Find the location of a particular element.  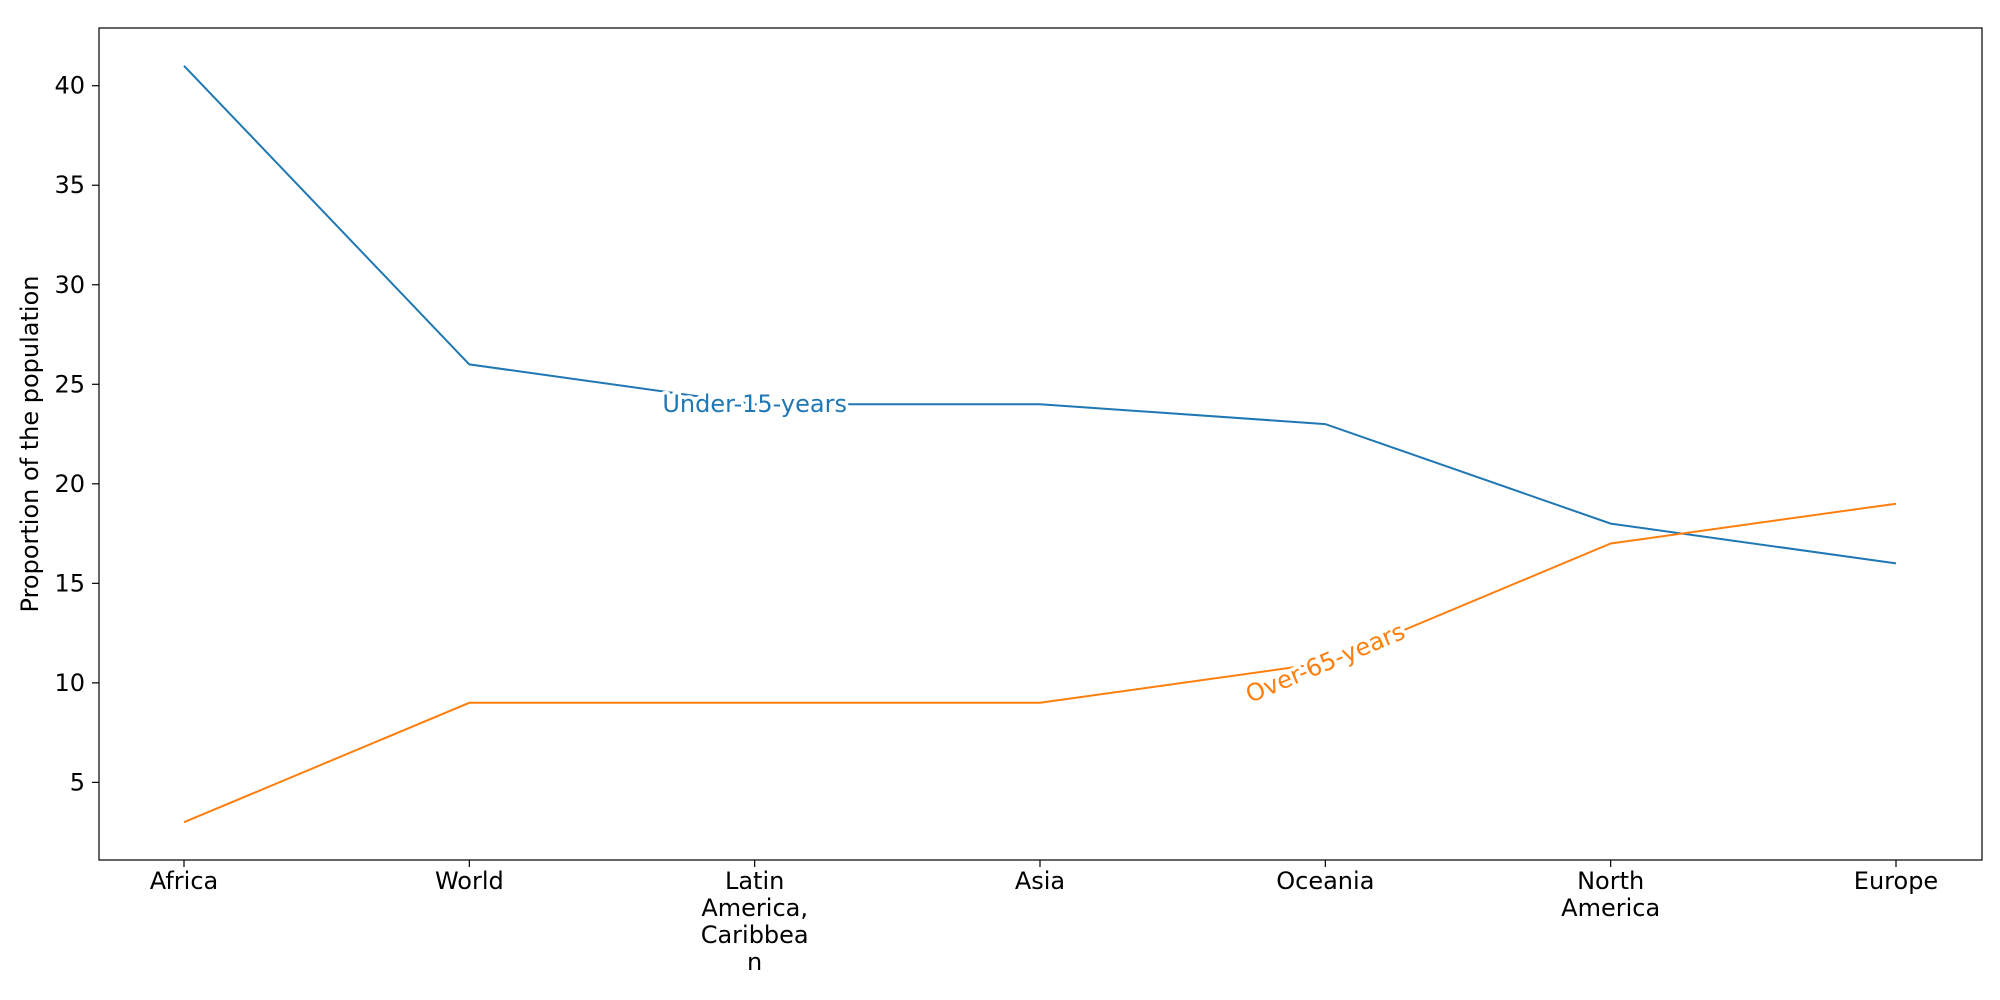

y-tick-label: 5 is located at coordinates (77, 782).